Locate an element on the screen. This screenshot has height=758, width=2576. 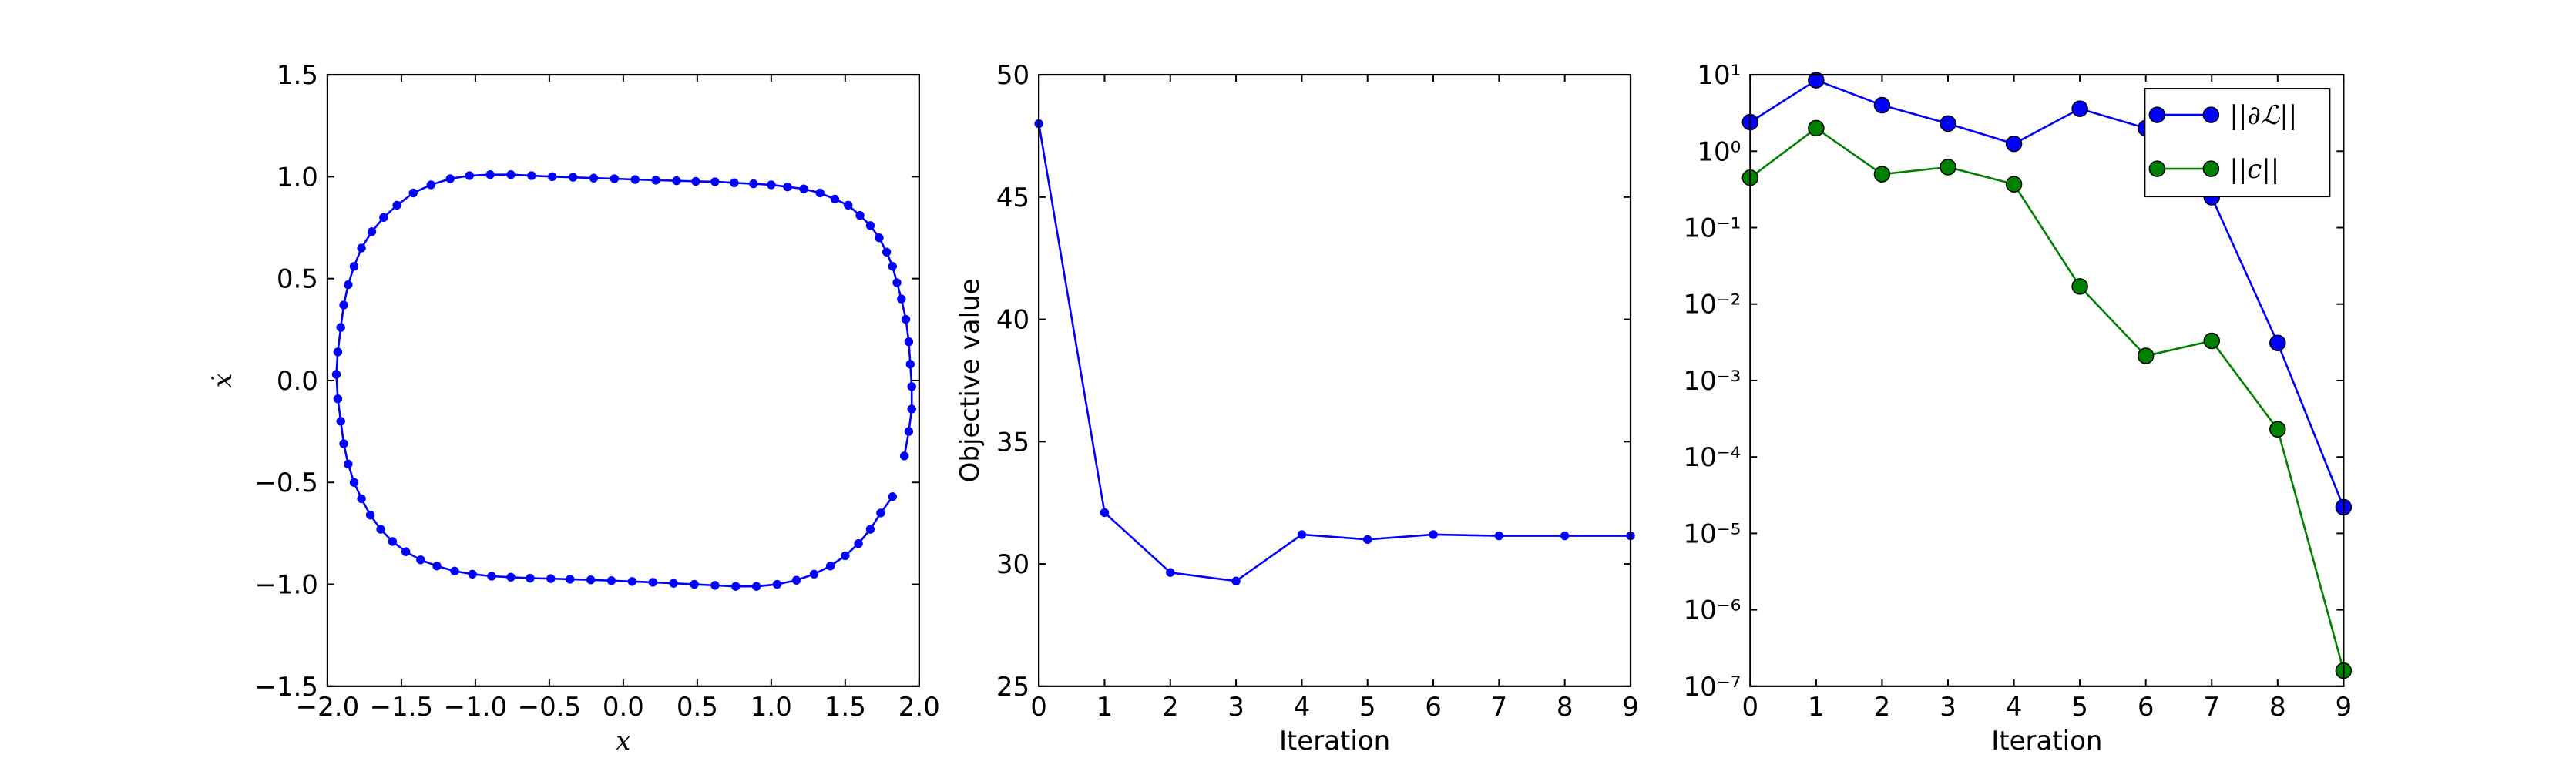
y-tick-label: 10⁰ is located at coordinates (1719, 152).